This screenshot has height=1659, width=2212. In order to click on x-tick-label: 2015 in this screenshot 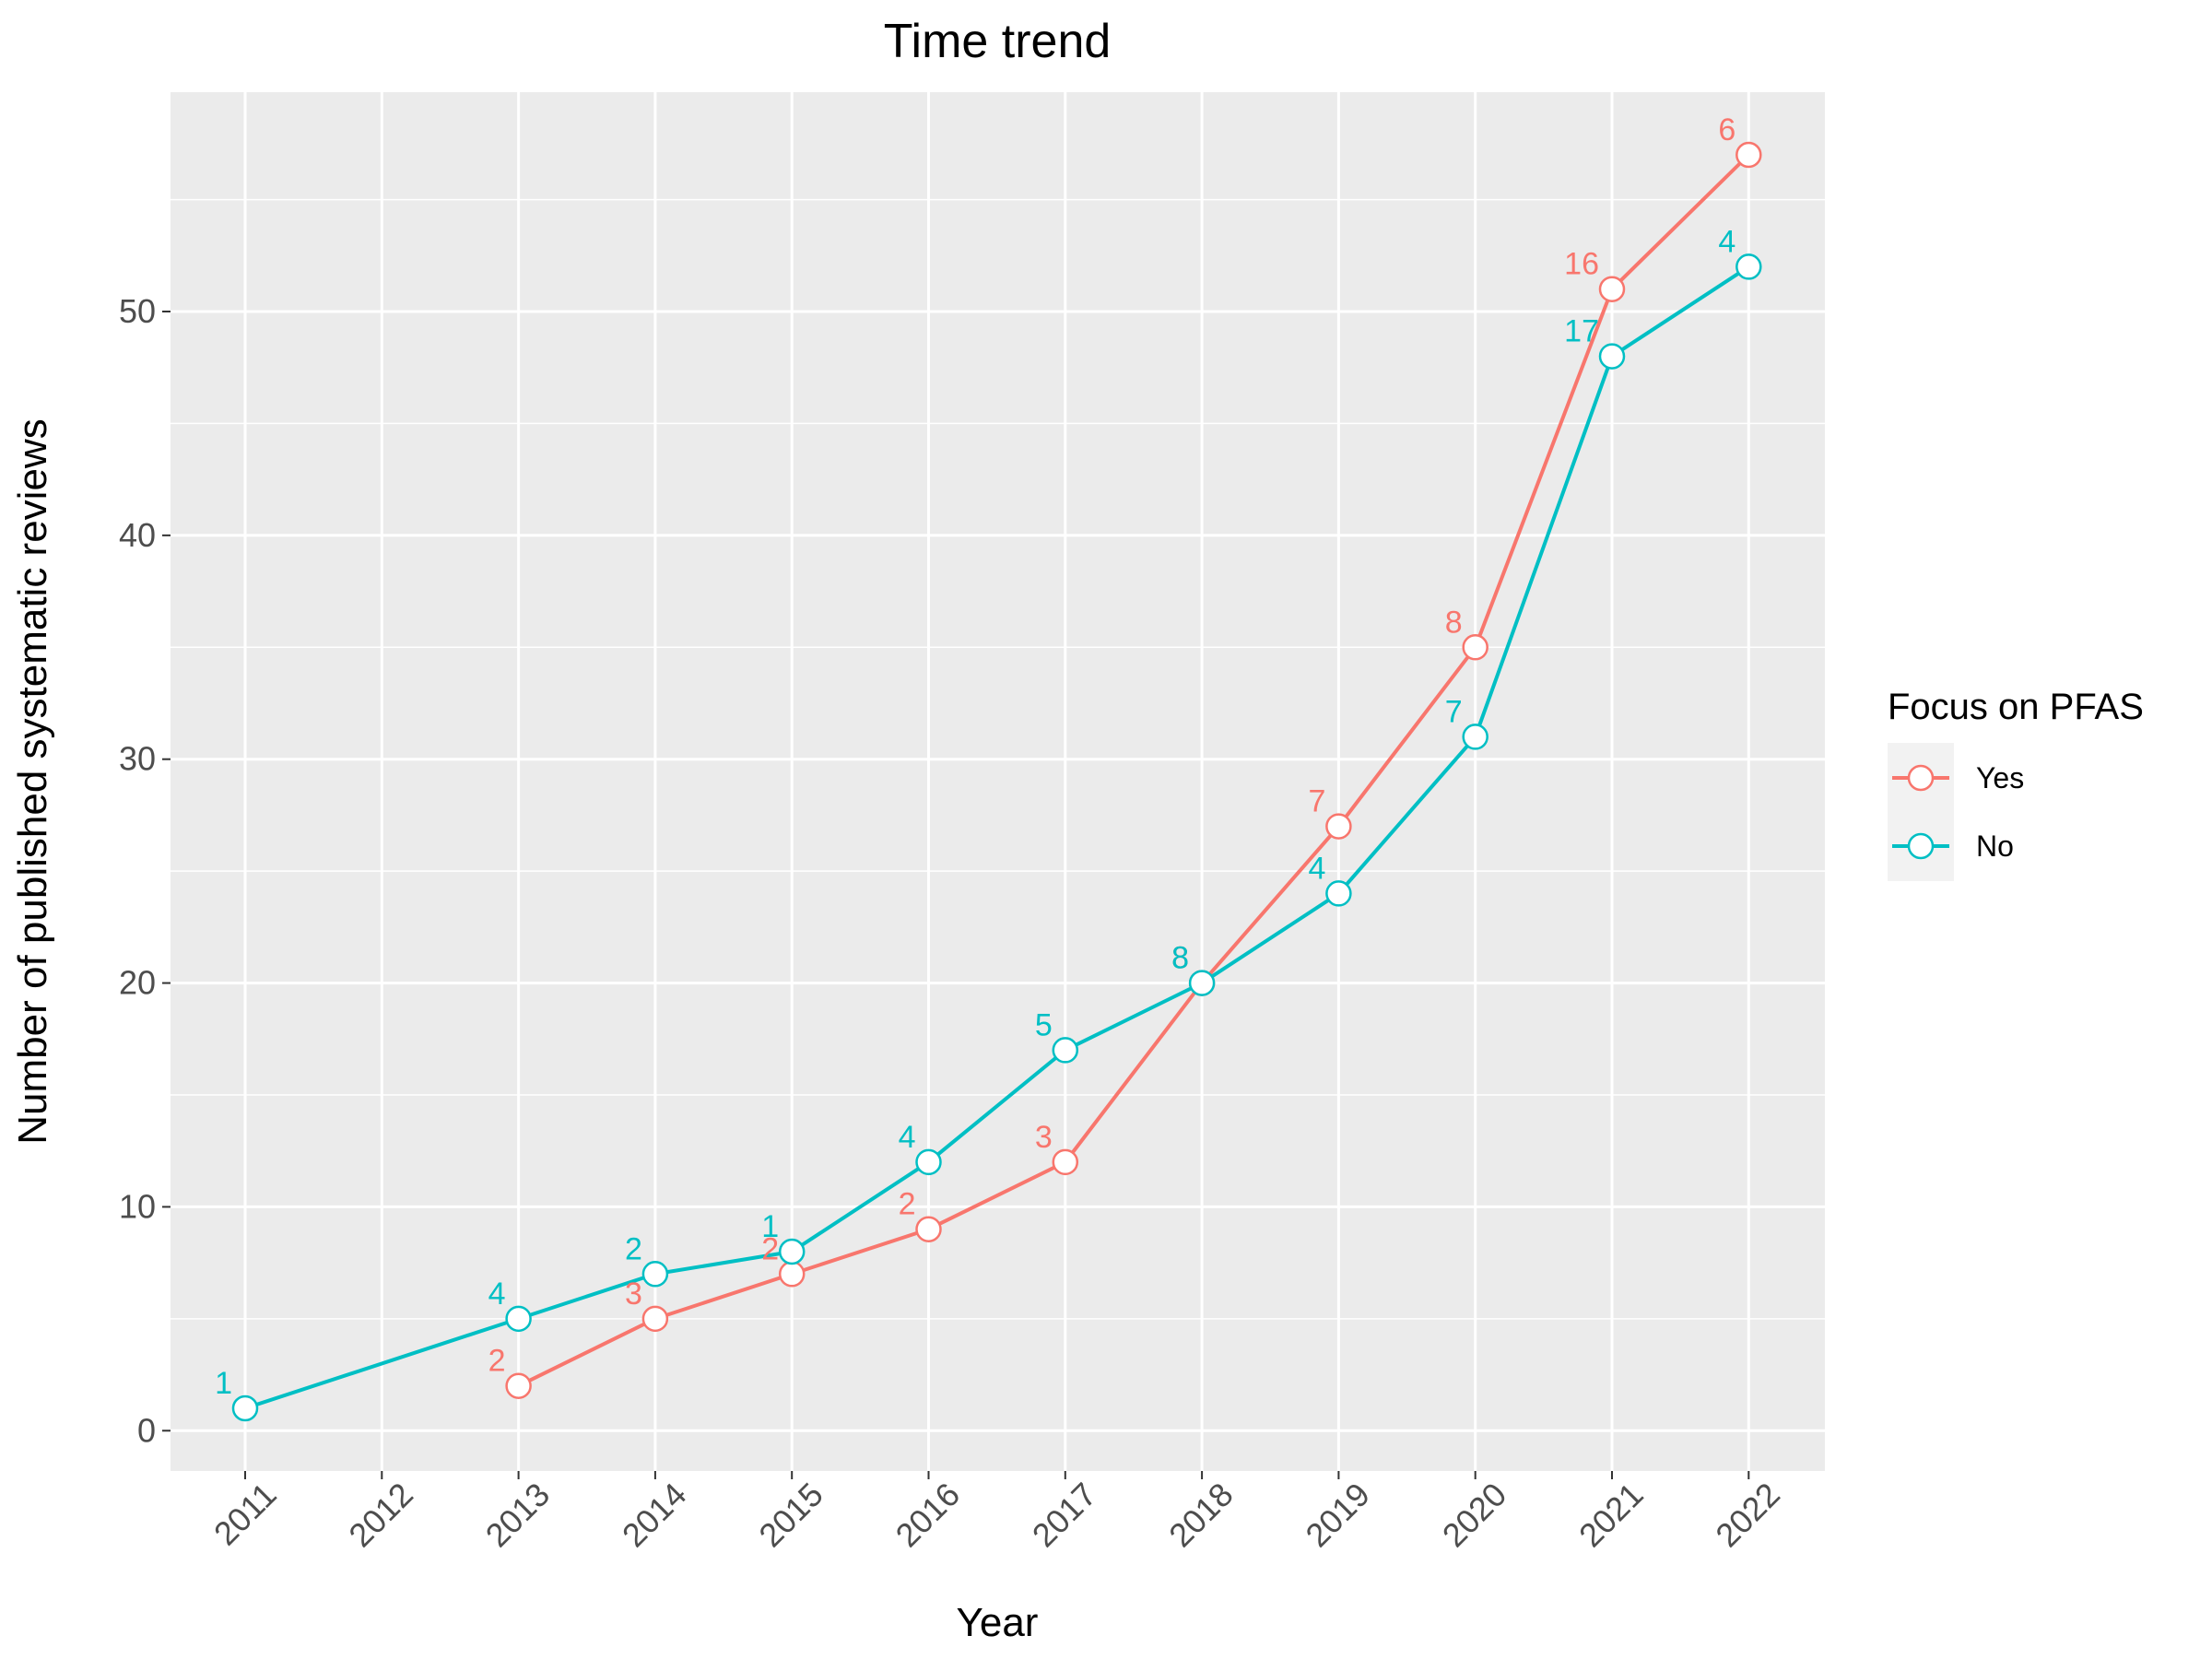, I will do `click(790, 1515)`.